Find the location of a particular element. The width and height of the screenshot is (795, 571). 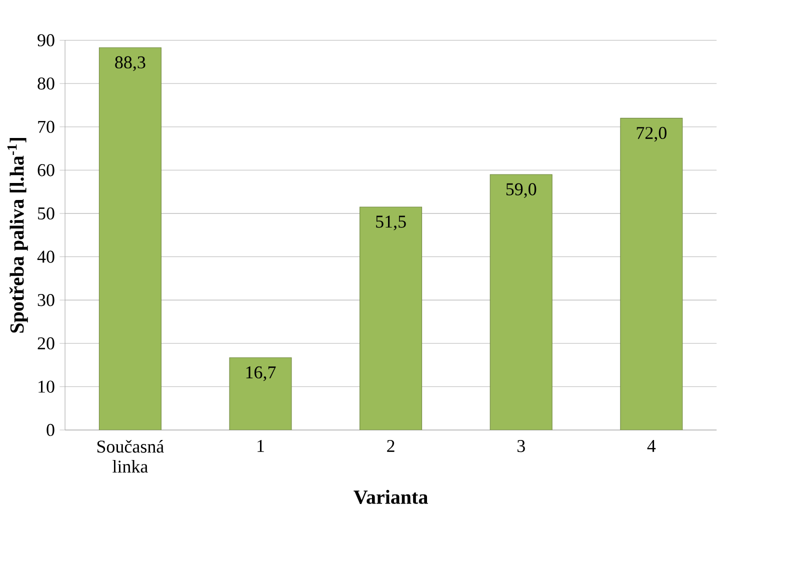

y-tick-label: 0 is located at coordinates (50, 430).